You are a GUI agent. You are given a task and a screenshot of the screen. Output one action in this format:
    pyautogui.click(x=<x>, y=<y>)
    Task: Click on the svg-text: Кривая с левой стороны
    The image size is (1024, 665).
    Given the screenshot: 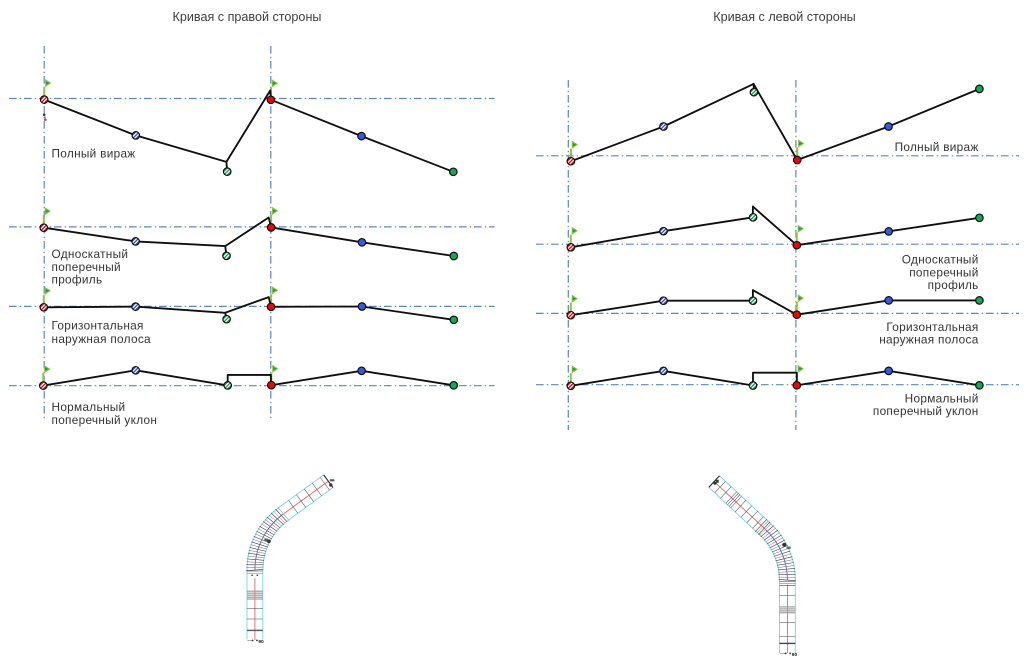 What is the action you would take?
    pyautogui.click(x=784, y=17)
    